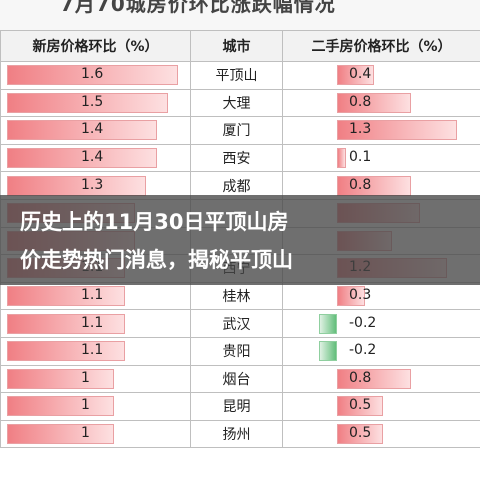 Image resolution: width=480 pixels, height=480 pixels. I want to click on headline-text: 历史上的11月30日平顶山房 价走势热门消息，揭秘平顶山, so click(245, 241).